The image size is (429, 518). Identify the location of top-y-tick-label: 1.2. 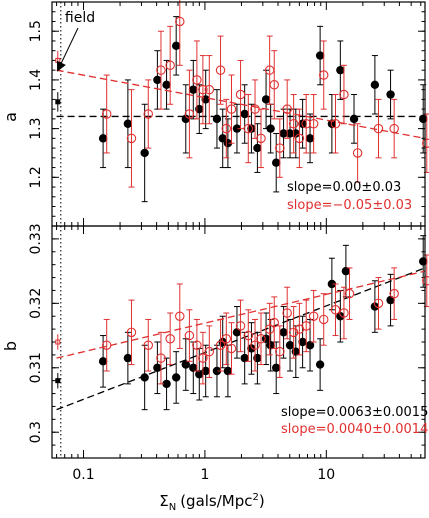
(36, 177).